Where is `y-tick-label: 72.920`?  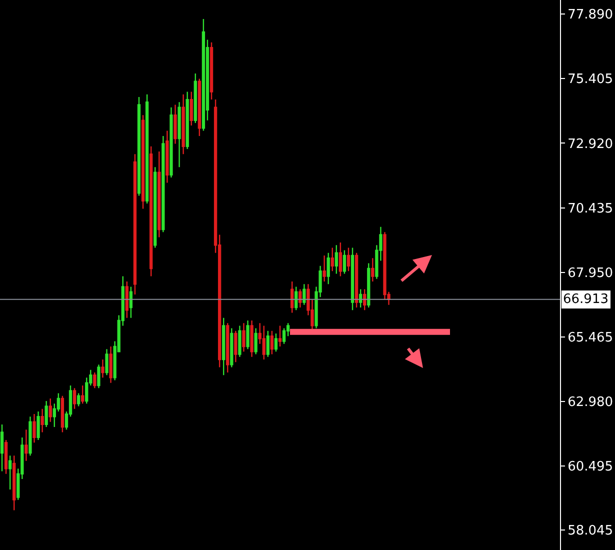 y-tick-label: 72.920 is located at coordinates (591, 144).